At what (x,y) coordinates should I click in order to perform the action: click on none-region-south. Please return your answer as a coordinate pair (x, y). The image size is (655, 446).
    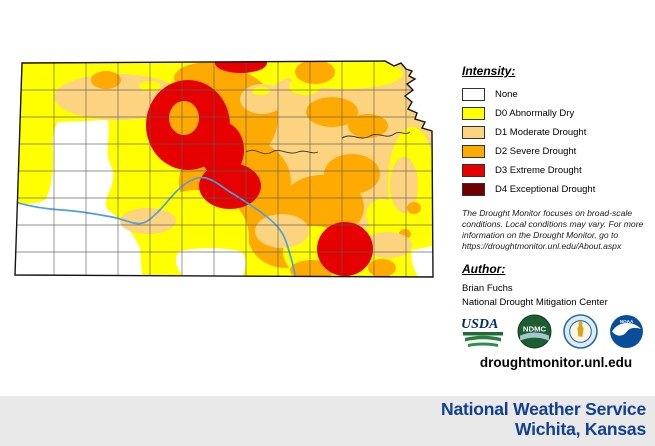
    Looking at the image, I should click on (211, 262).